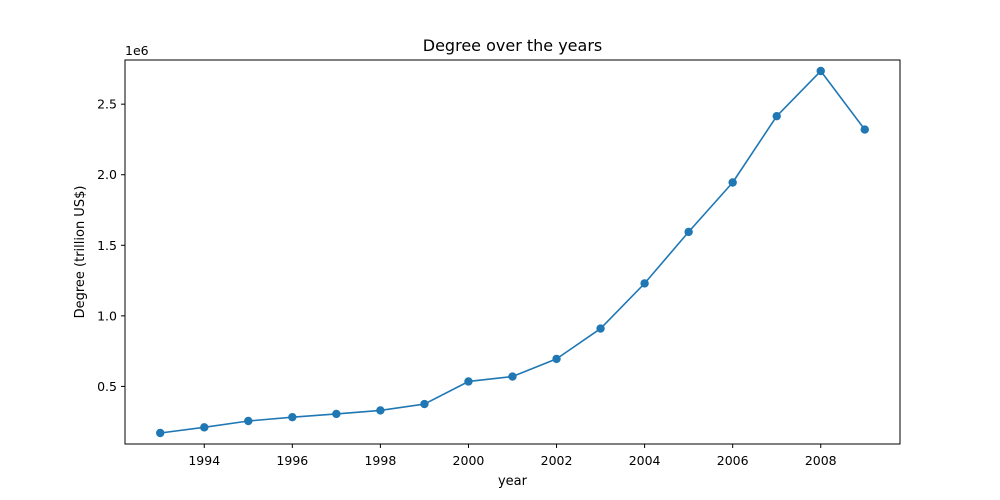  I want to click on y-axis-offset-text: 1e6, so click(137, 50).